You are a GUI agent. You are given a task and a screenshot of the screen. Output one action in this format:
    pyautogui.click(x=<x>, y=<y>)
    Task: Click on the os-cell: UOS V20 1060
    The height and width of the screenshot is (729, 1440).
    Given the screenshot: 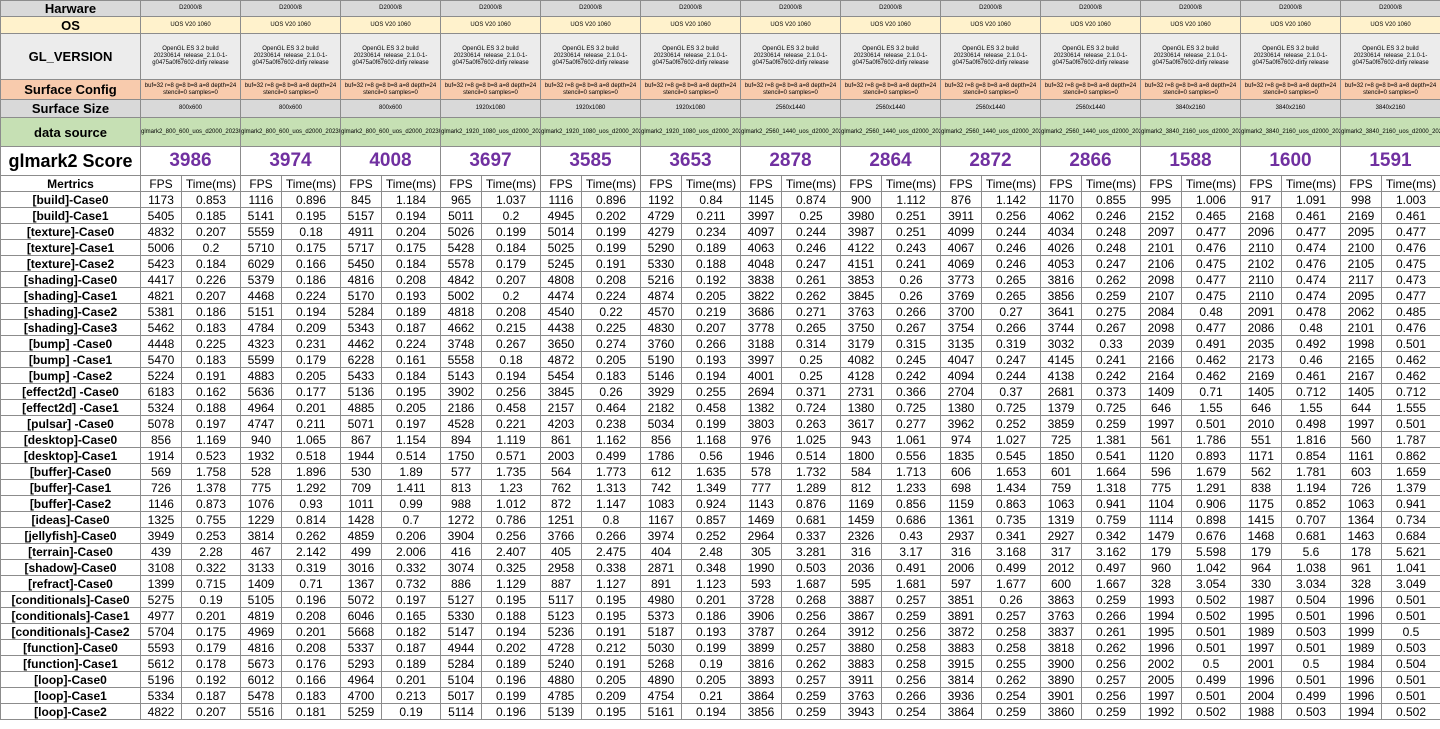 What is the action you would take?
    pyautogui.click(x=890, y=25)
    